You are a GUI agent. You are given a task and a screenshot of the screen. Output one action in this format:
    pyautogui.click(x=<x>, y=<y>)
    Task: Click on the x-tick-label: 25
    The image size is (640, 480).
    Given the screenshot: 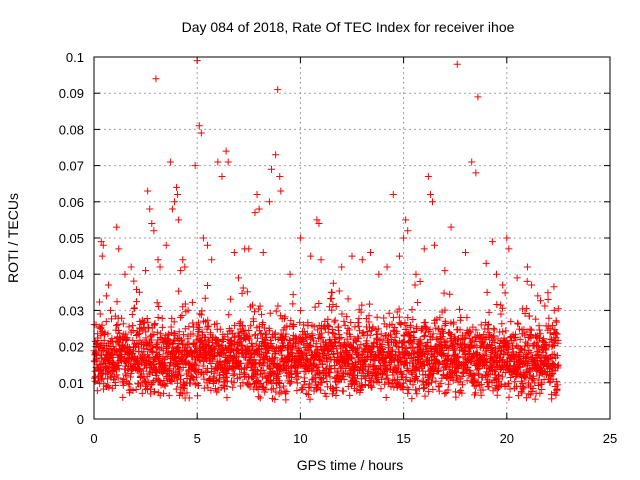 What is the action you would take?
    pyautogui.click(x=610, y=438)
    